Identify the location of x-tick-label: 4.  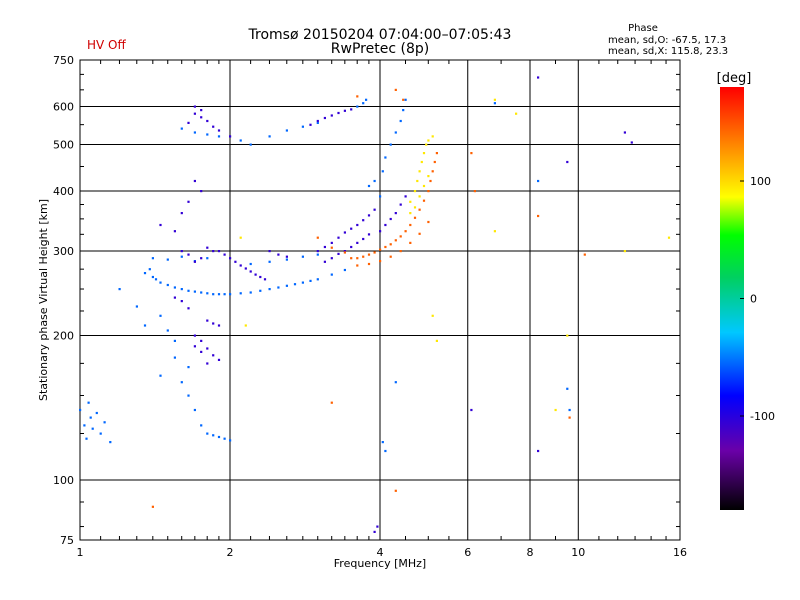
(380, 552).